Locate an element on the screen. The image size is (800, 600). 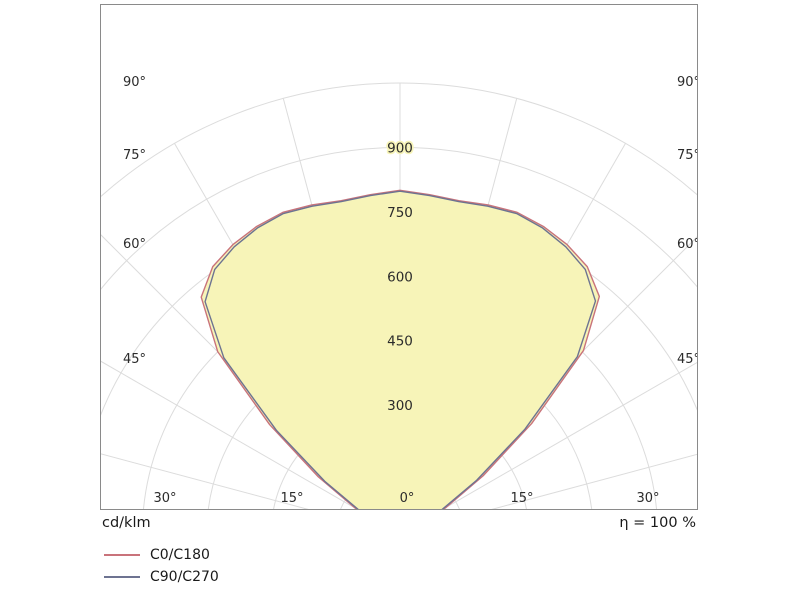
legend-label-c90-c270: C90/C270 is located at coordinates (184, 577).